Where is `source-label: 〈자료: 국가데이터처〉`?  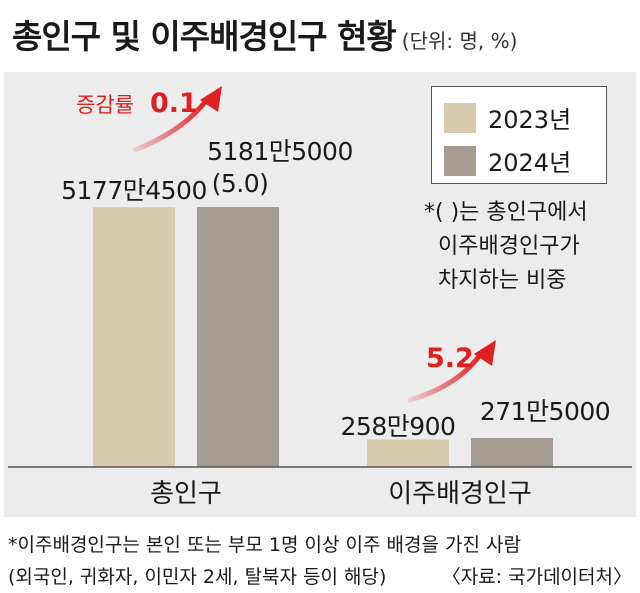
source-label: 〈자료: 국가데이터처〉 is located at coordinates (536, 577).